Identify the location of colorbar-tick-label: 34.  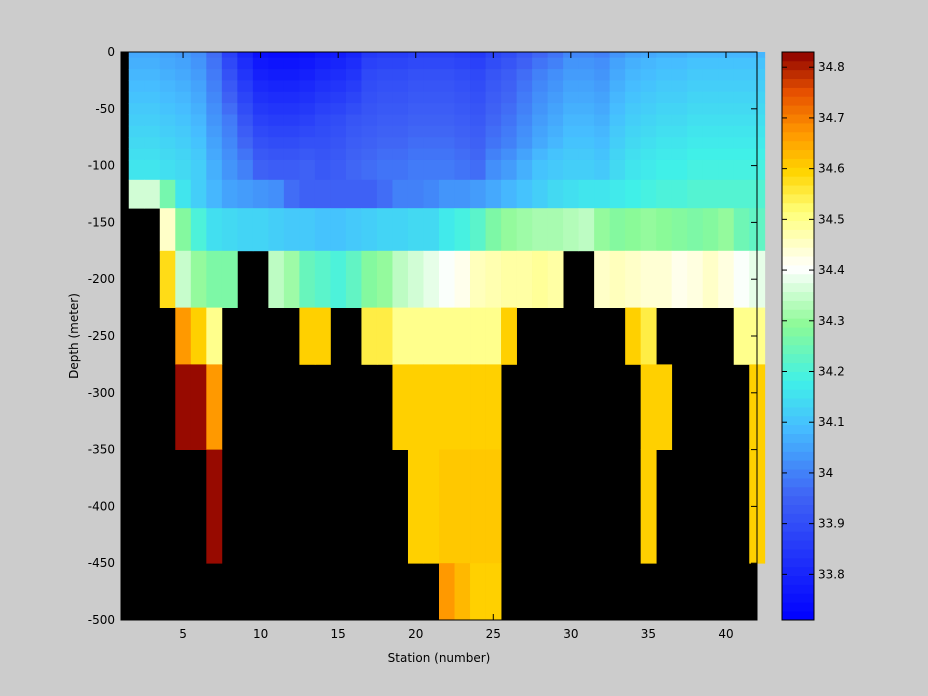
(825, 473).